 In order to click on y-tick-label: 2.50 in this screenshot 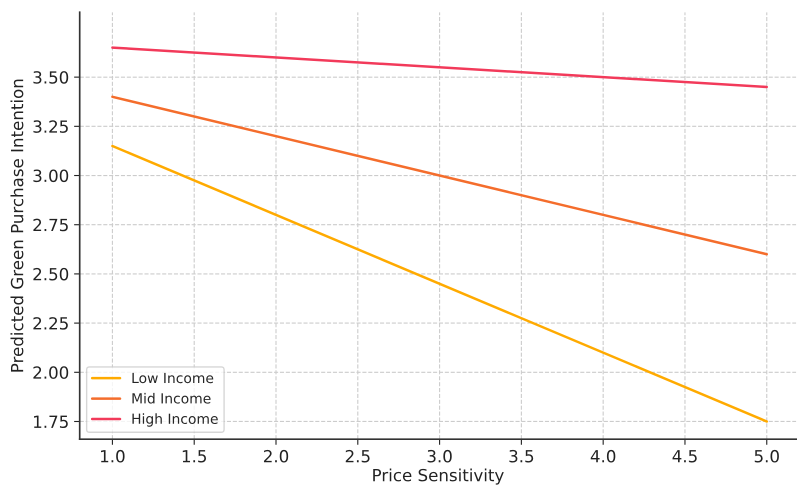, I will do `click(50, 274)`.